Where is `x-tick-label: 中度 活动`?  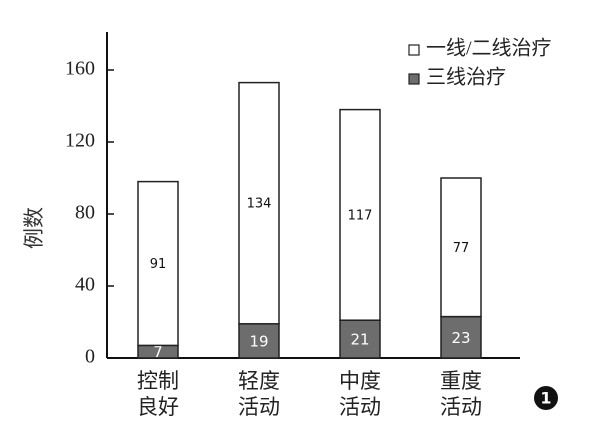
x-tick-label: 中度 活动 is located at coordinates (360, 394).